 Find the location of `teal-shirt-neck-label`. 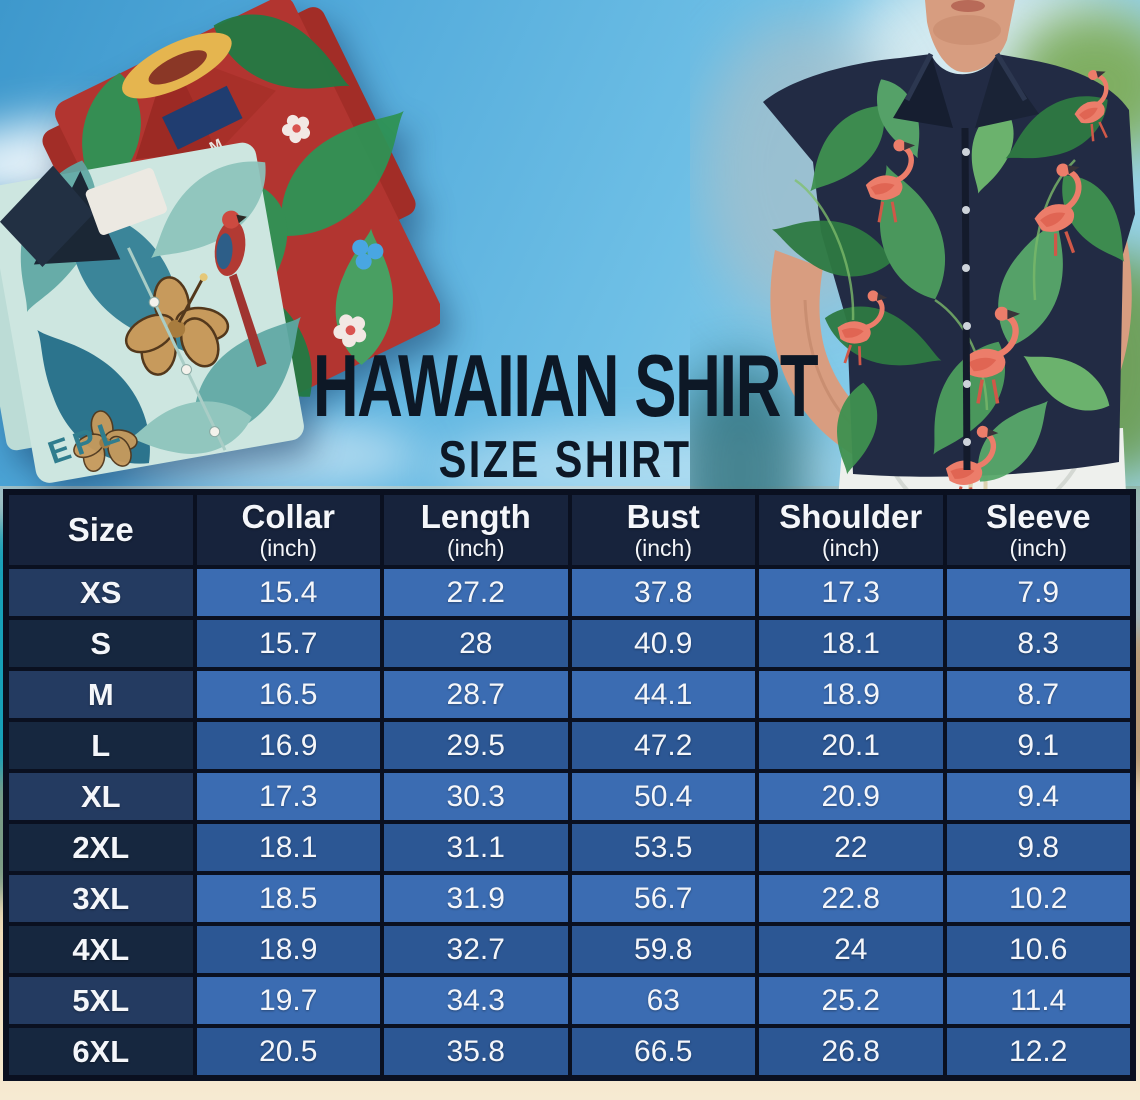

teal-shirt-neck-label is located at coordinates (126, 201).